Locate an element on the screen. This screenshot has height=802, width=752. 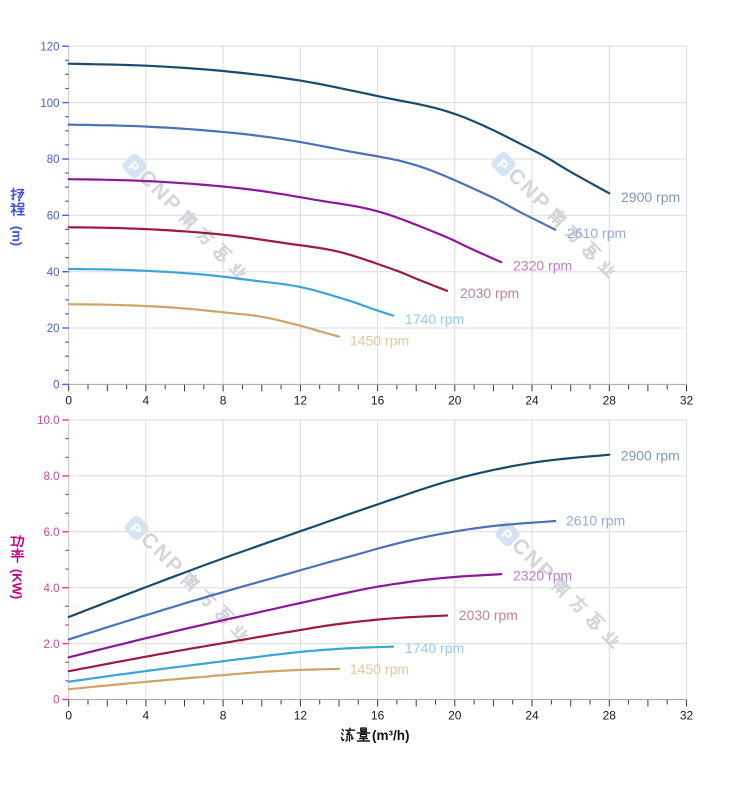
svg-text: 80 is located at coordinates (53, 160).